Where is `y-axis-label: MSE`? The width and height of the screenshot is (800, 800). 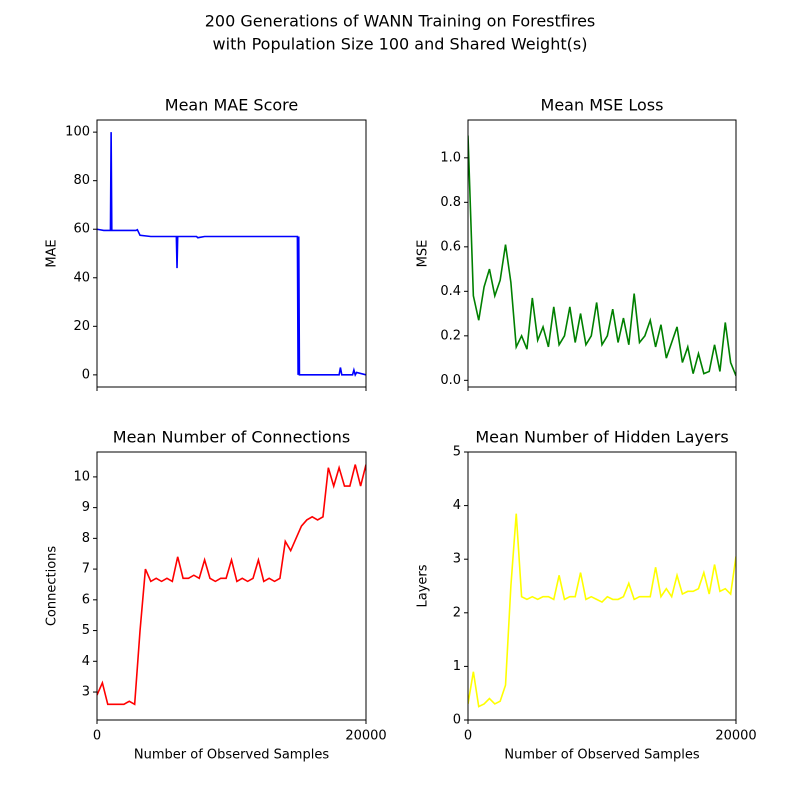
y-axis-label: MSE is located at coordinates (423, 254).